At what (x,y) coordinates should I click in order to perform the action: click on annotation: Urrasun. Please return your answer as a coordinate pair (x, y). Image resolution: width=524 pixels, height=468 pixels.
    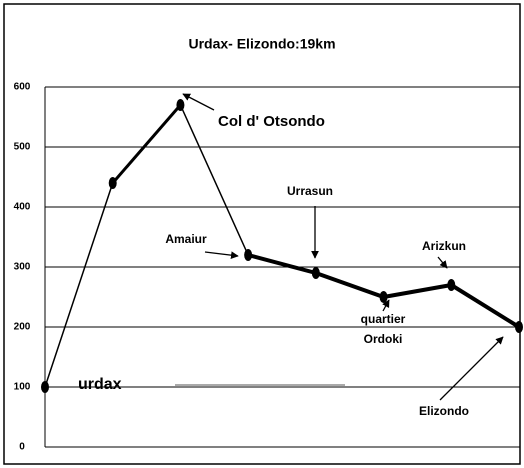
    Looking at the image, I should click on (310, 191).